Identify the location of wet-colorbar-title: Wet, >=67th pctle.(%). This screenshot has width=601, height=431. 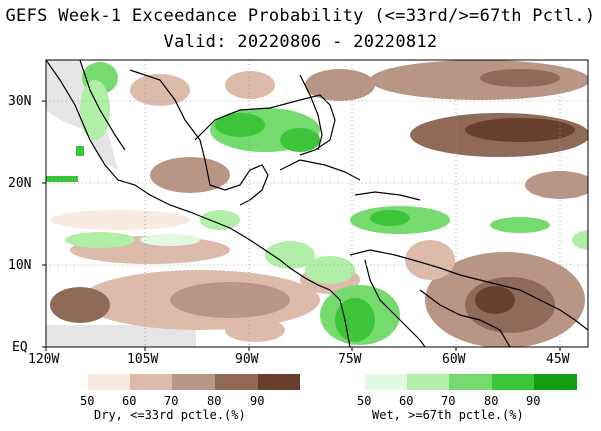
(448, 415).